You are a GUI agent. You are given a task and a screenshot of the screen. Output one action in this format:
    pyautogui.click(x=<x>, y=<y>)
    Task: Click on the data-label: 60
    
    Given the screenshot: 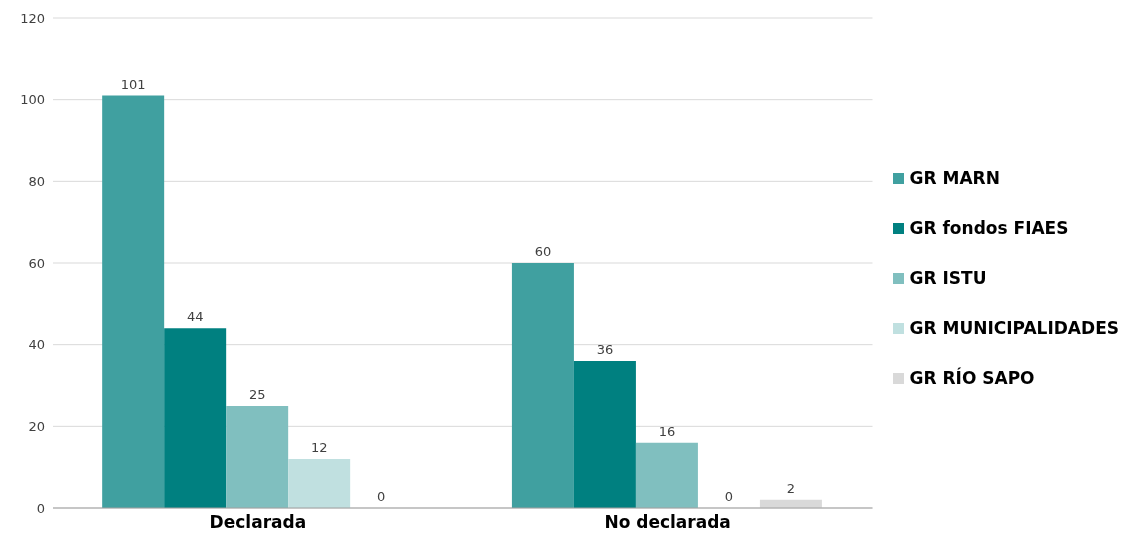 What is the action you would take?
    pyautogui.click(x=543, y=251)
    